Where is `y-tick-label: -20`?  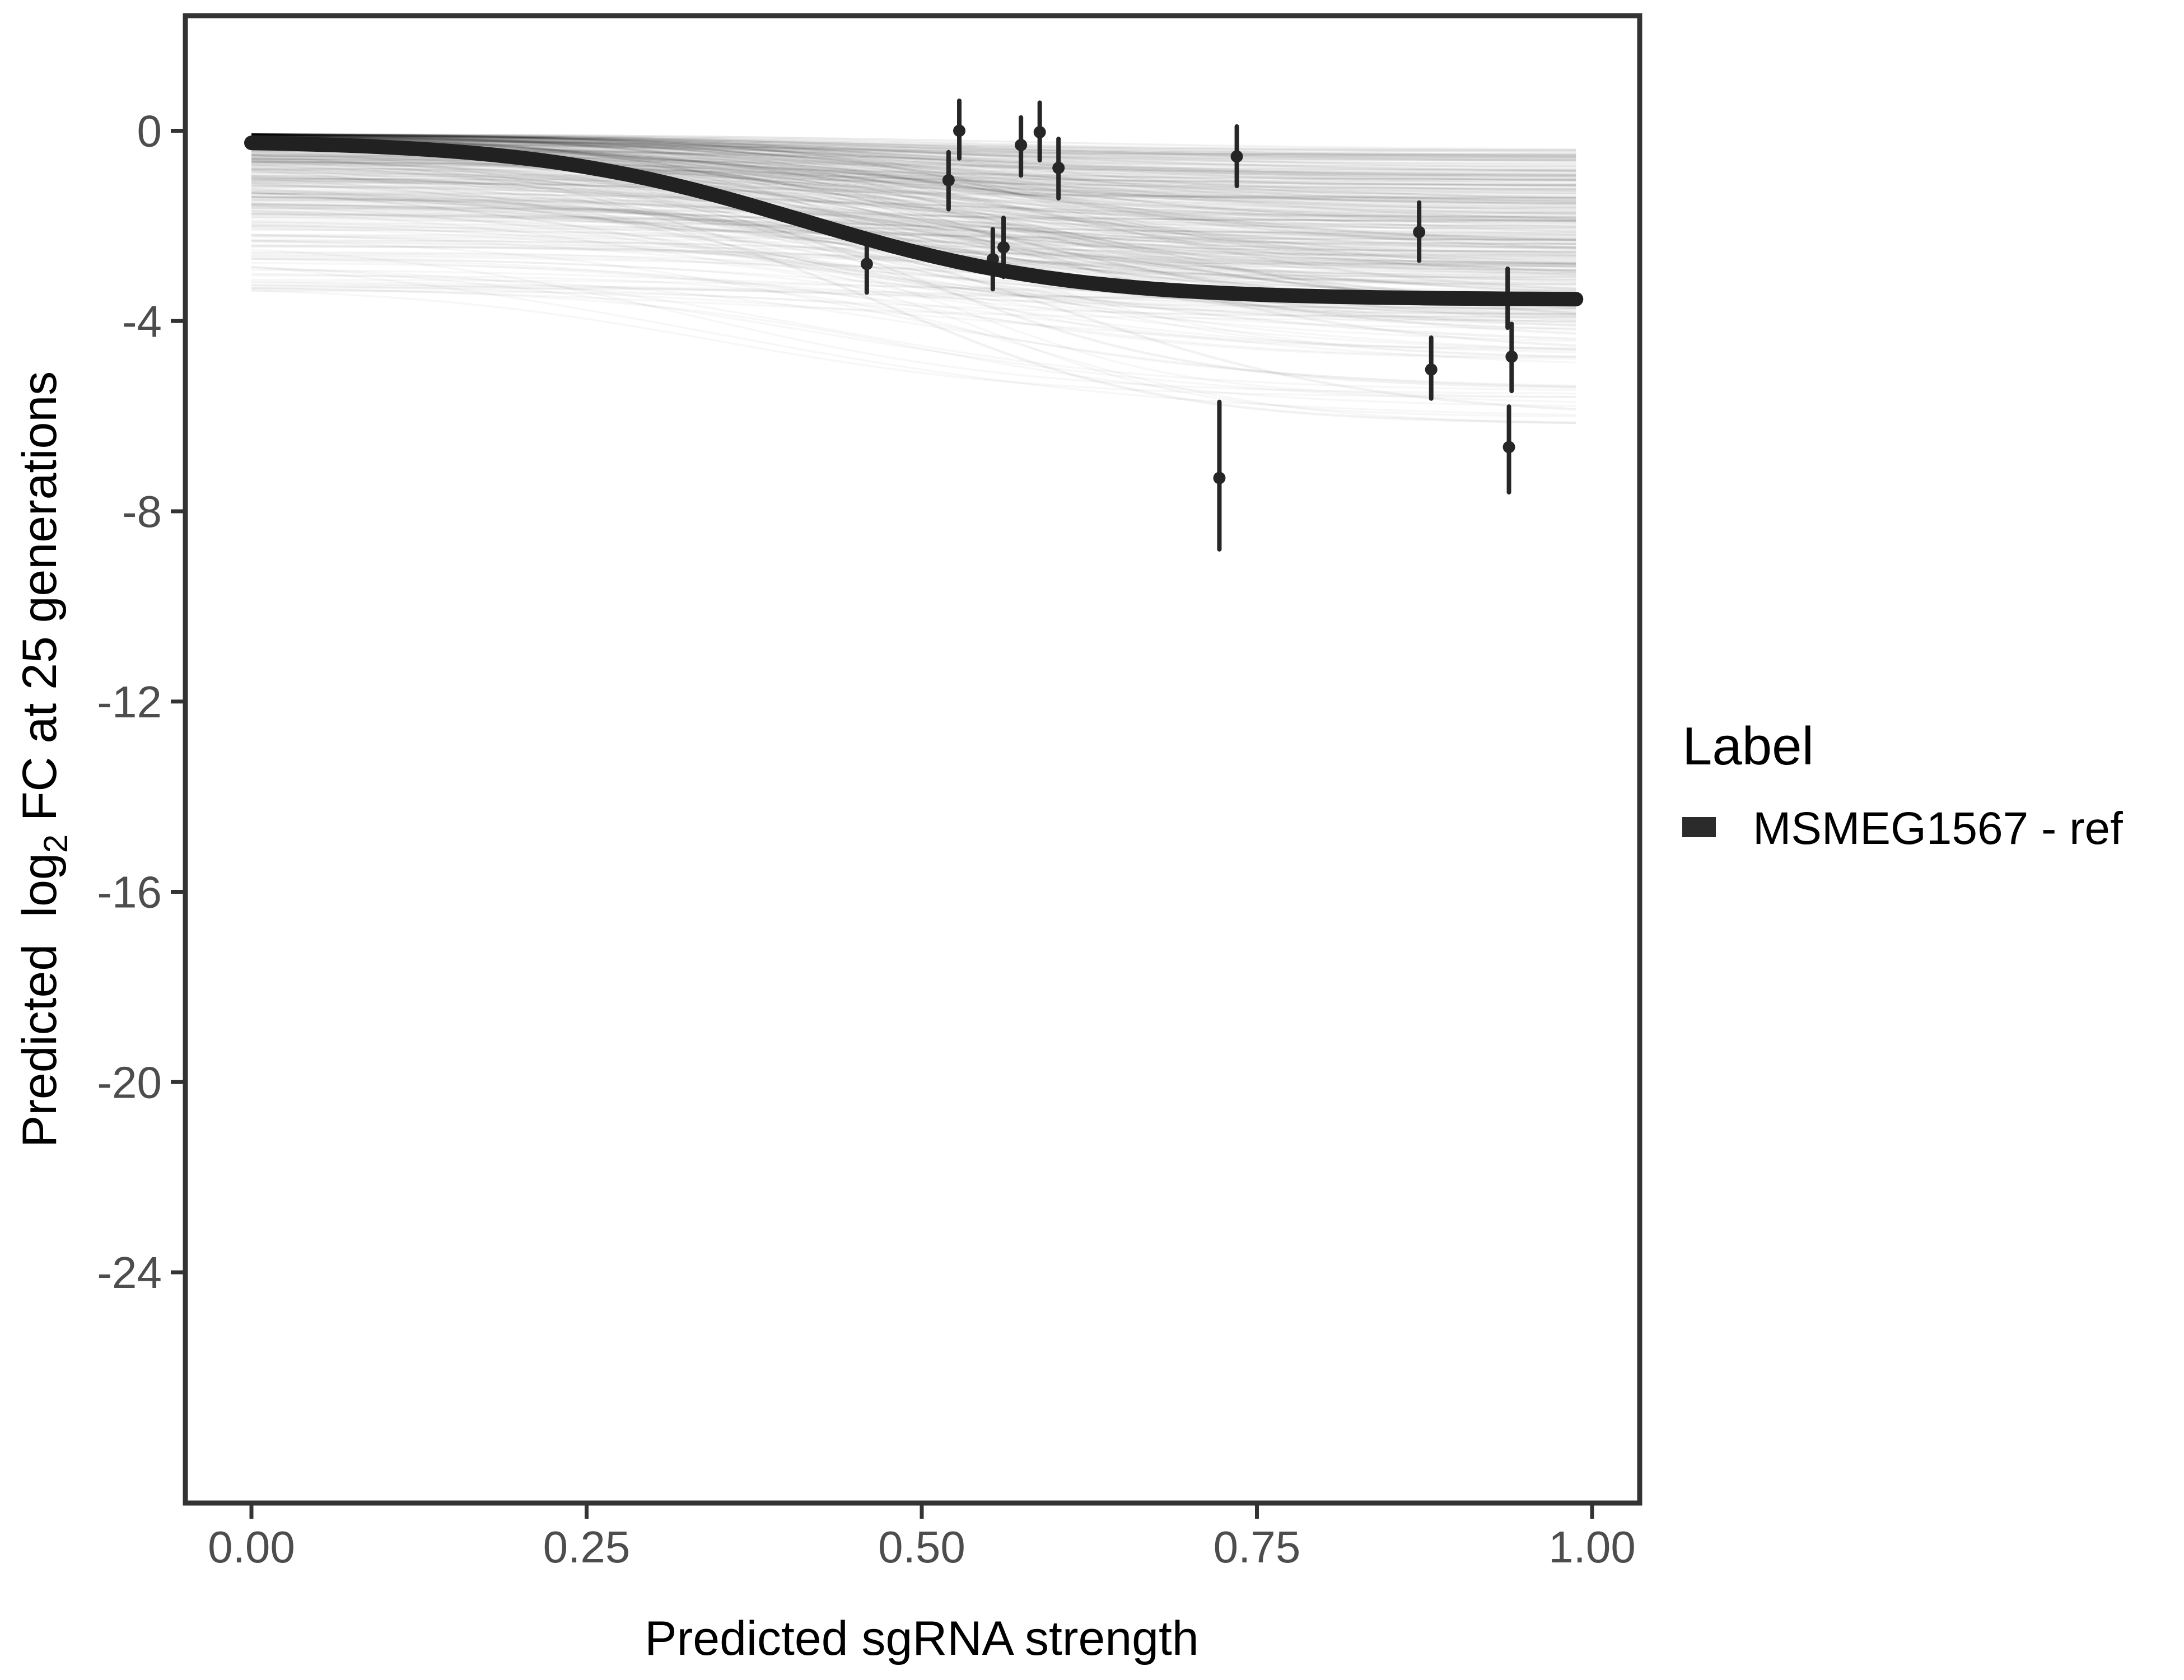
y-tick-label: -20 is located at coordinates (129, 1082).